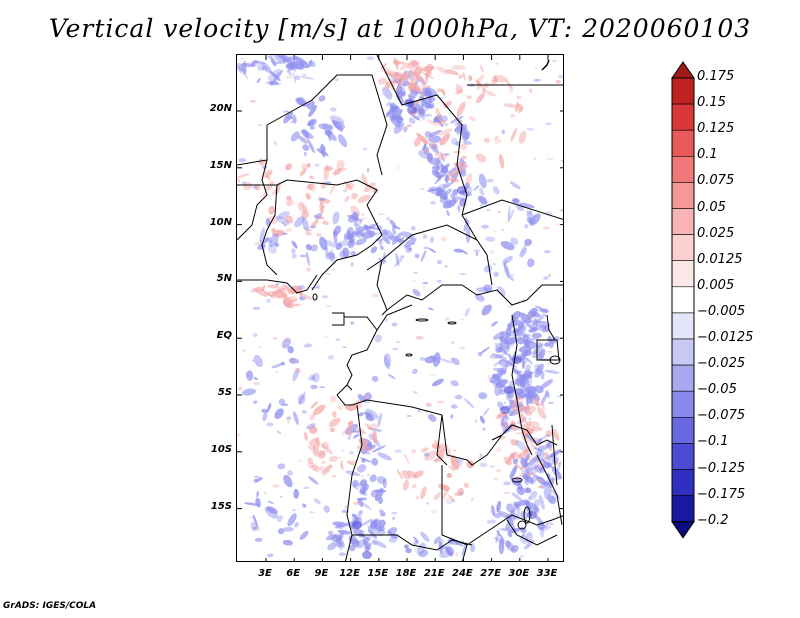 The width and height of the screenshot is (800, 618). Describe the element at coordinates (221, 449) in the screenshot. I see `lat-tick-label: 10S` at that location.